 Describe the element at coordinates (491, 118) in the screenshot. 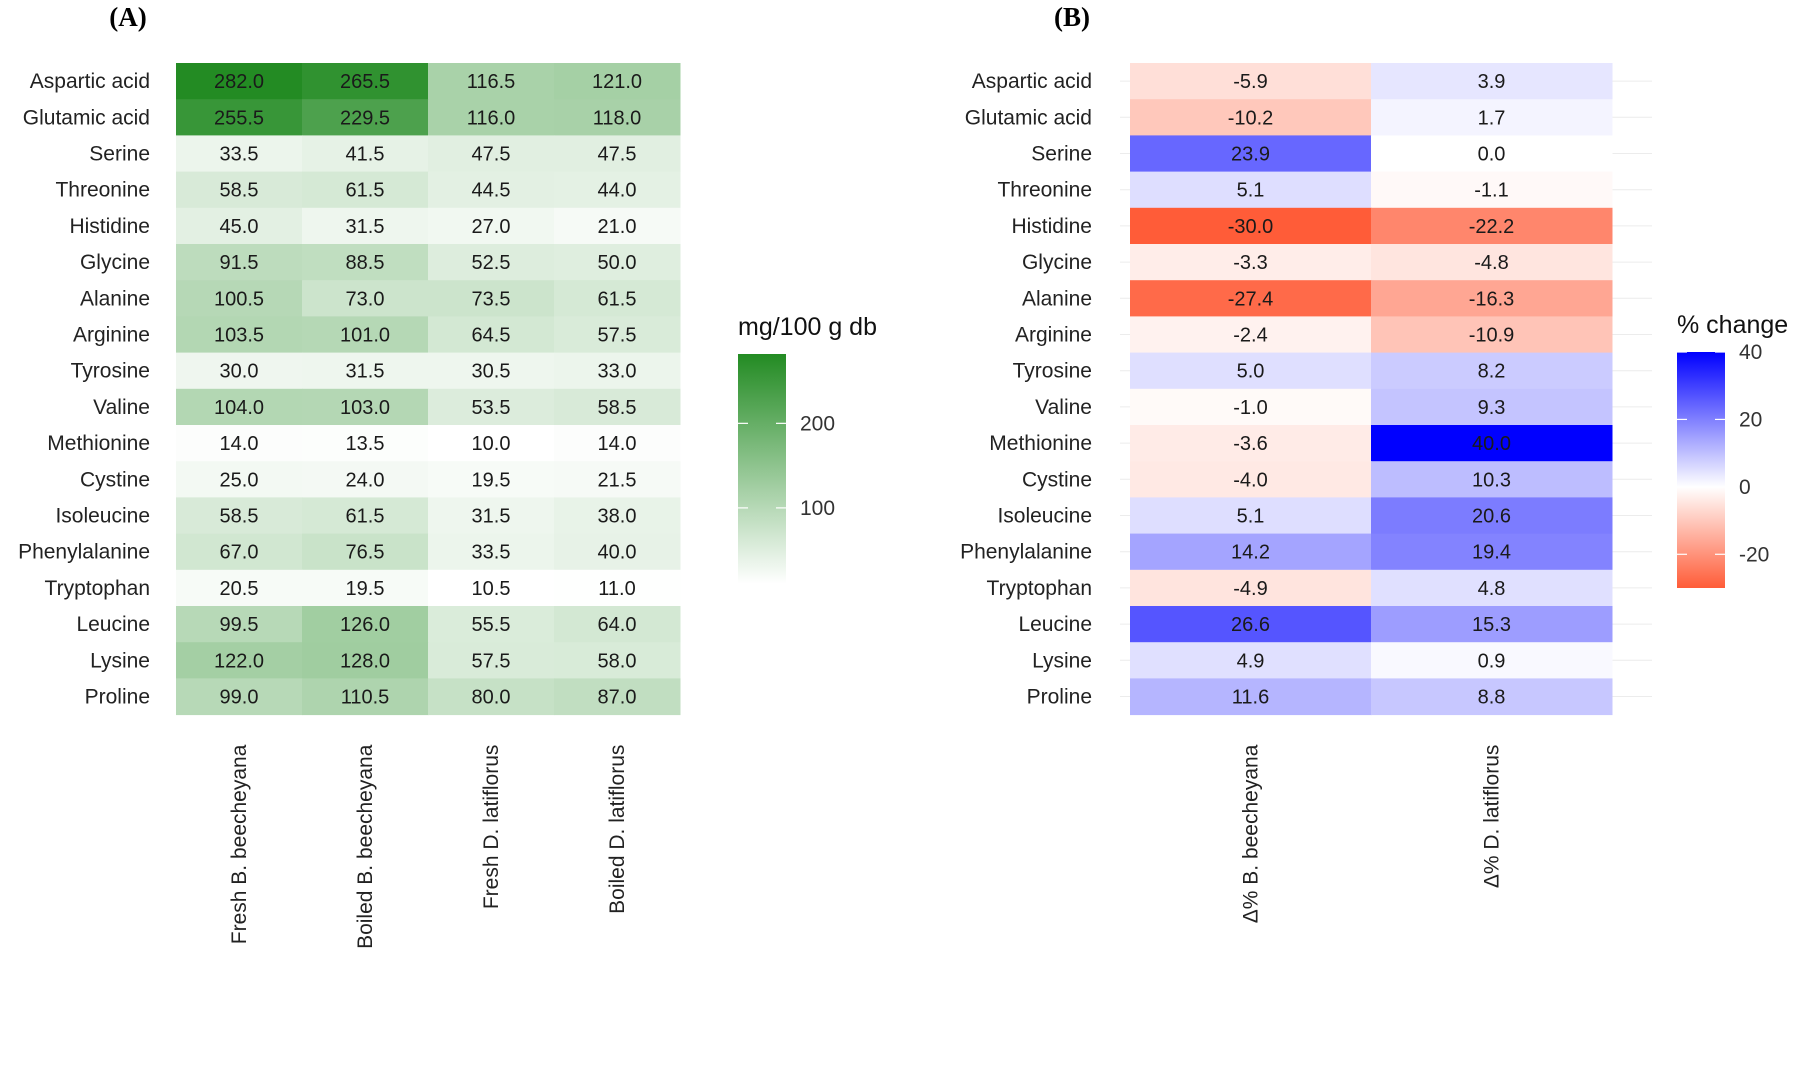

I see `cell-value-label: 116.0` at that location.